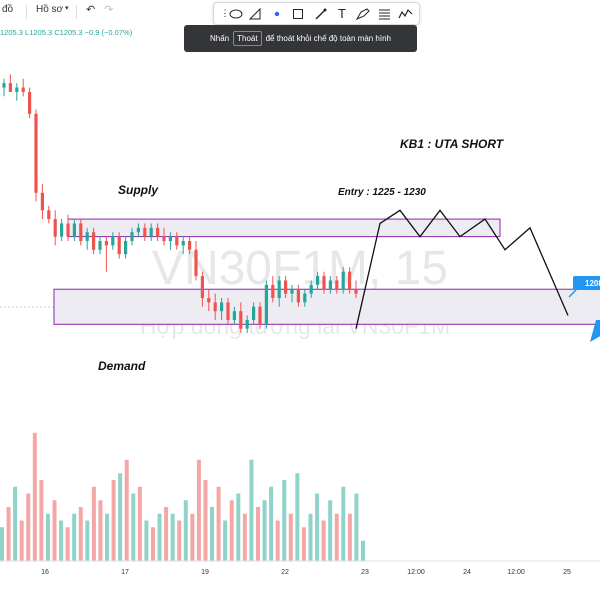  Describe the element at coordinates (182, 496) in the screenshot. I see `volume-bars` at that location.